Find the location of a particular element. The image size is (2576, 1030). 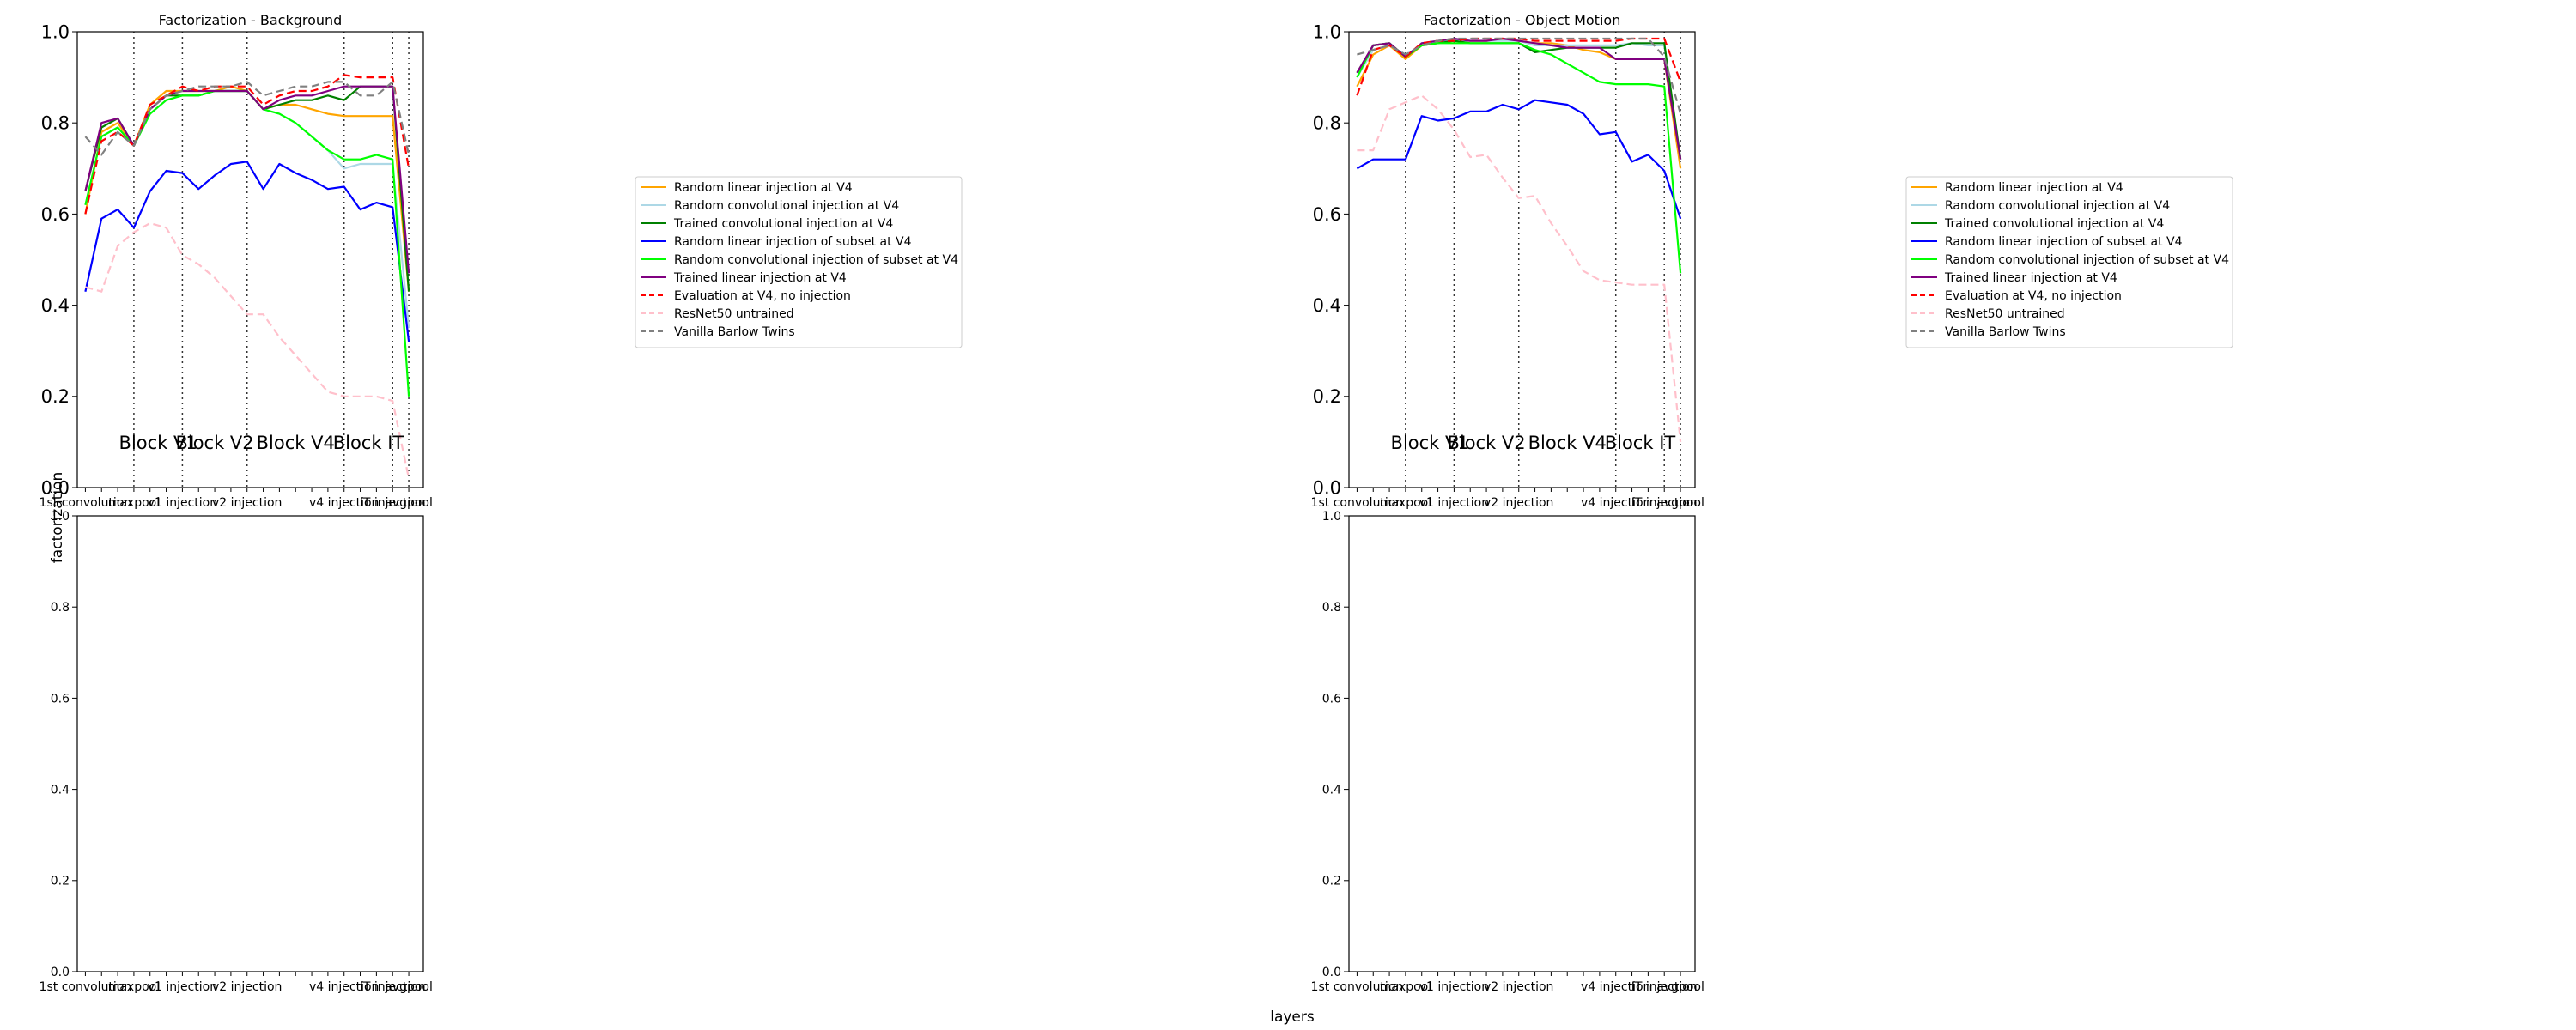

series-line-eval_v4 is located at coordinates (247, 144).